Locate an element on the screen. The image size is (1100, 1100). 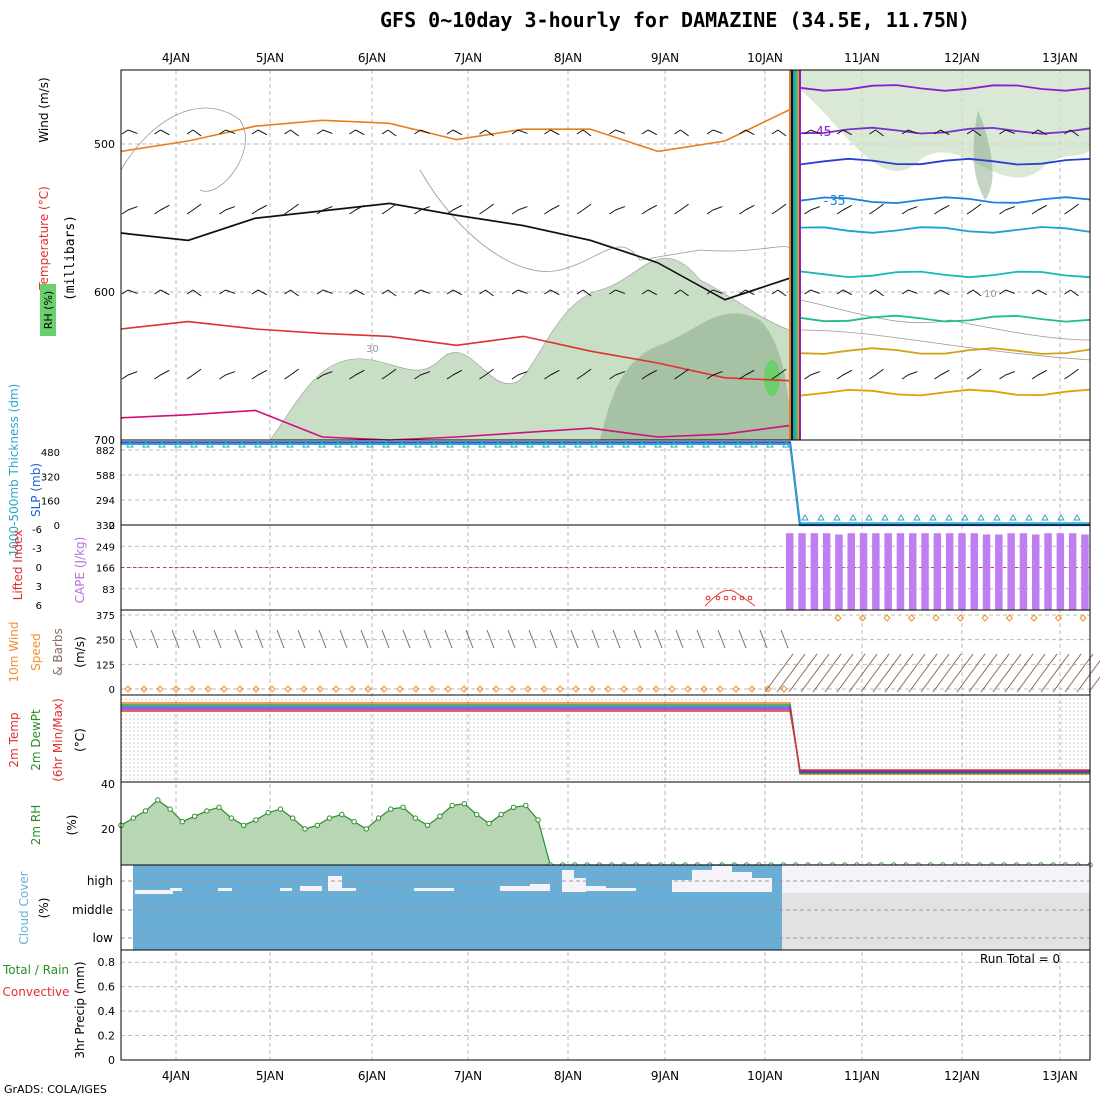
date-label-bottom: 7JAN is located at coordinates (468, 1076).